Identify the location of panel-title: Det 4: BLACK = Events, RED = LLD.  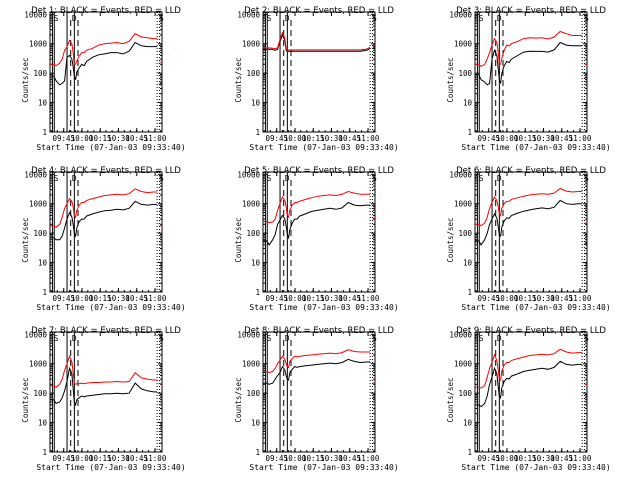
(106, 171).